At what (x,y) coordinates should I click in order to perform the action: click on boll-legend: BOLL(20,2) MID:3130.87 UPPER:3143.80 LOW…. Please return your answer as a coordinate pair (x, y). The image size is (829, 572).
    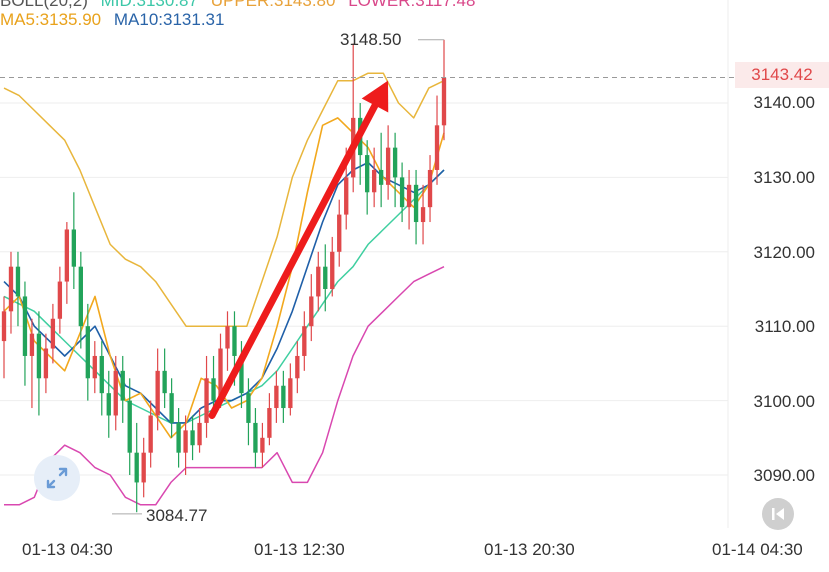
    Looking at the image, I should click on (241, 5).